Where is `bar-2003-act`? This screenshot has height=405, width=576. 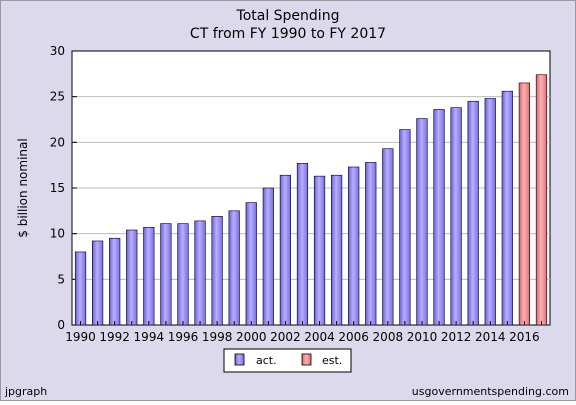
bar-2003-act is located at coordinates (302, 244).